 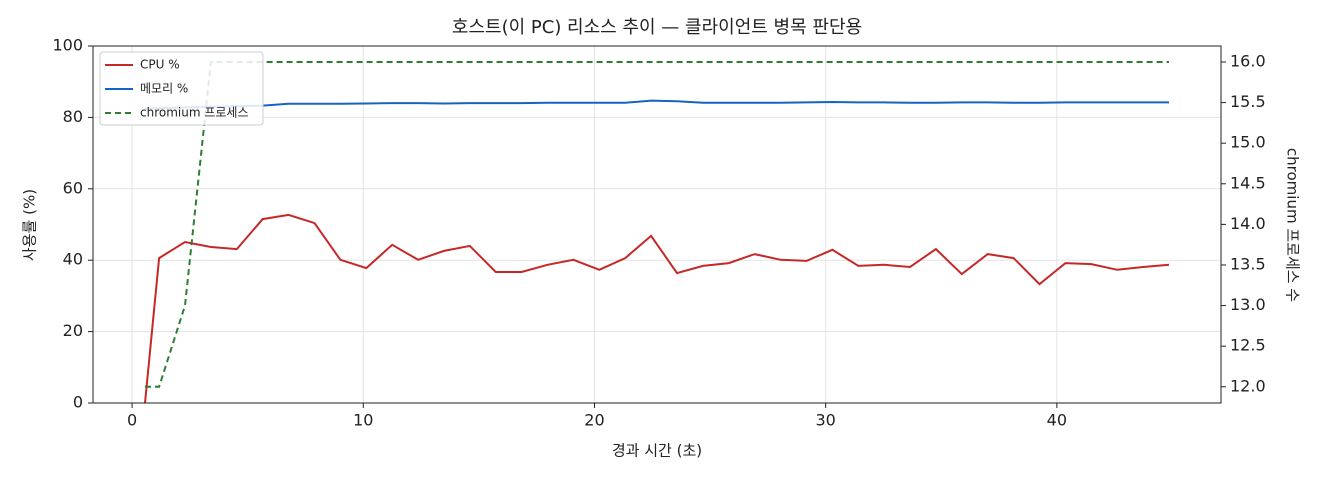 What do you see at coordinates (657, 451) in the screenshot?
I see `x-axis-label: 경과 시간 (초)` at bounding box center [657, 451].